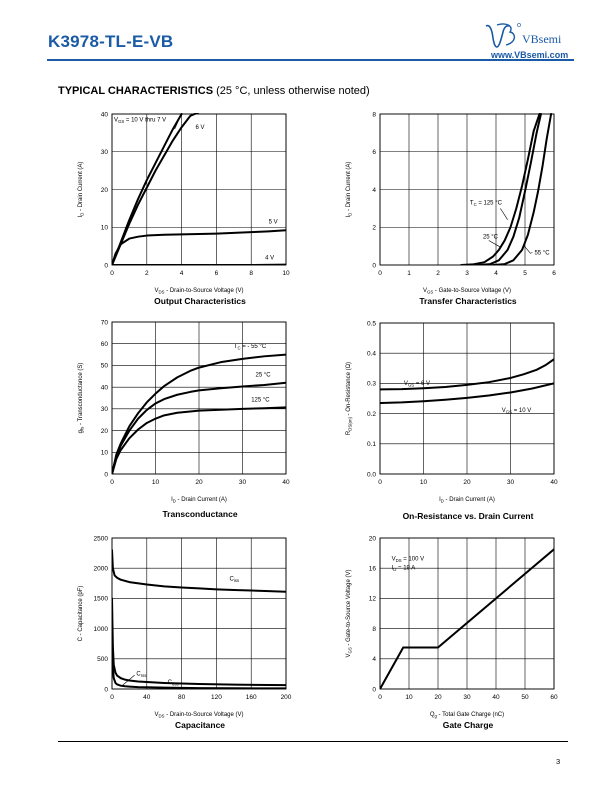 Image resolution: width=612 pixels, height=792 pixels. What do you see at coordinates (417, 384) in the screenshot?
I see `annotation-label: VGS​ = 6 V` at bounding box center [417, 384].